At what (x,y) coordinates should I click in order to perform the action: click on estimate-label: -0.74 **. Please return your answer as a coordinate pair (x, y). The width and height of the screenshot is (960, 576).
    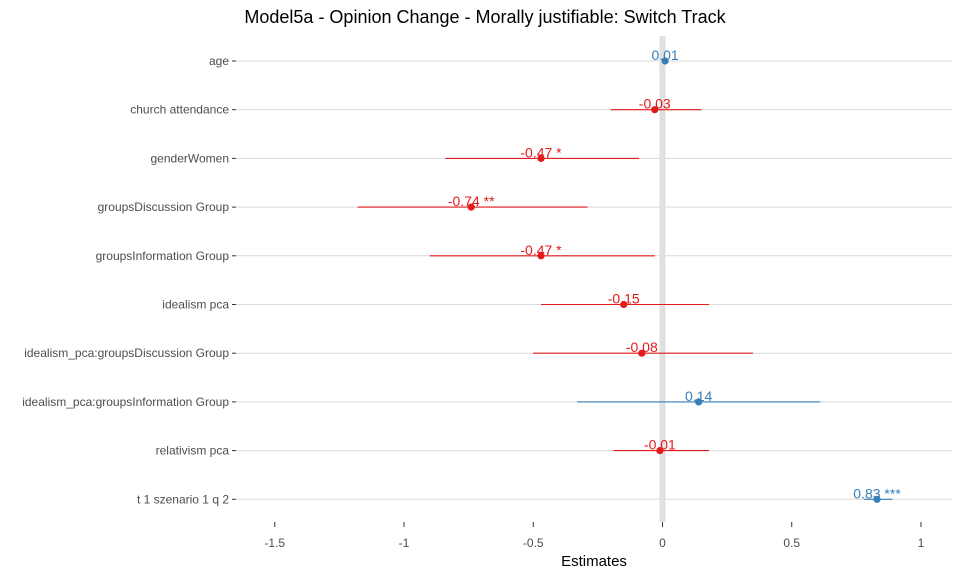
    Looking at the image, I should click on (471, 201).